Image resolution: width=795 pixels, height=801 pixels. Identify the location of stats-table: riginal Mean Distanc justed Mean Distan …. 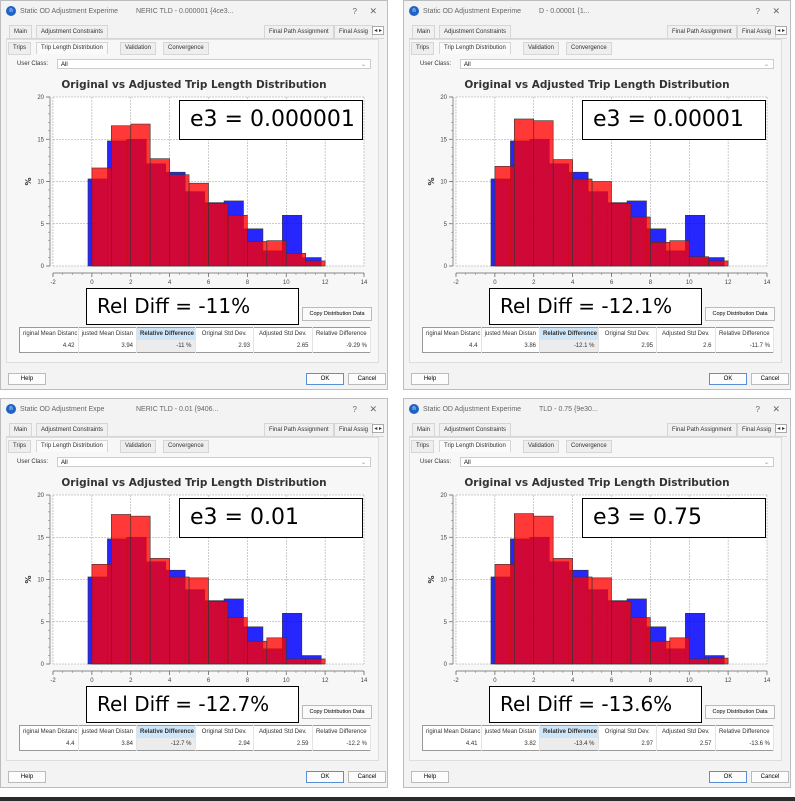
(195, 340).